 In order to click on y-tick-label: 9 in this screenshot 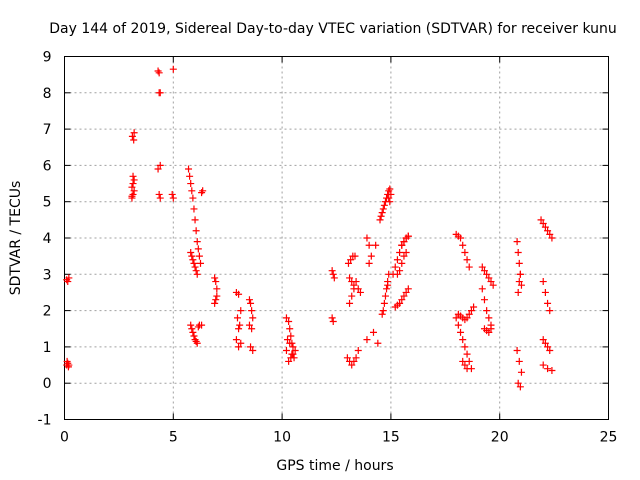, I will do `click(47, 58)`.